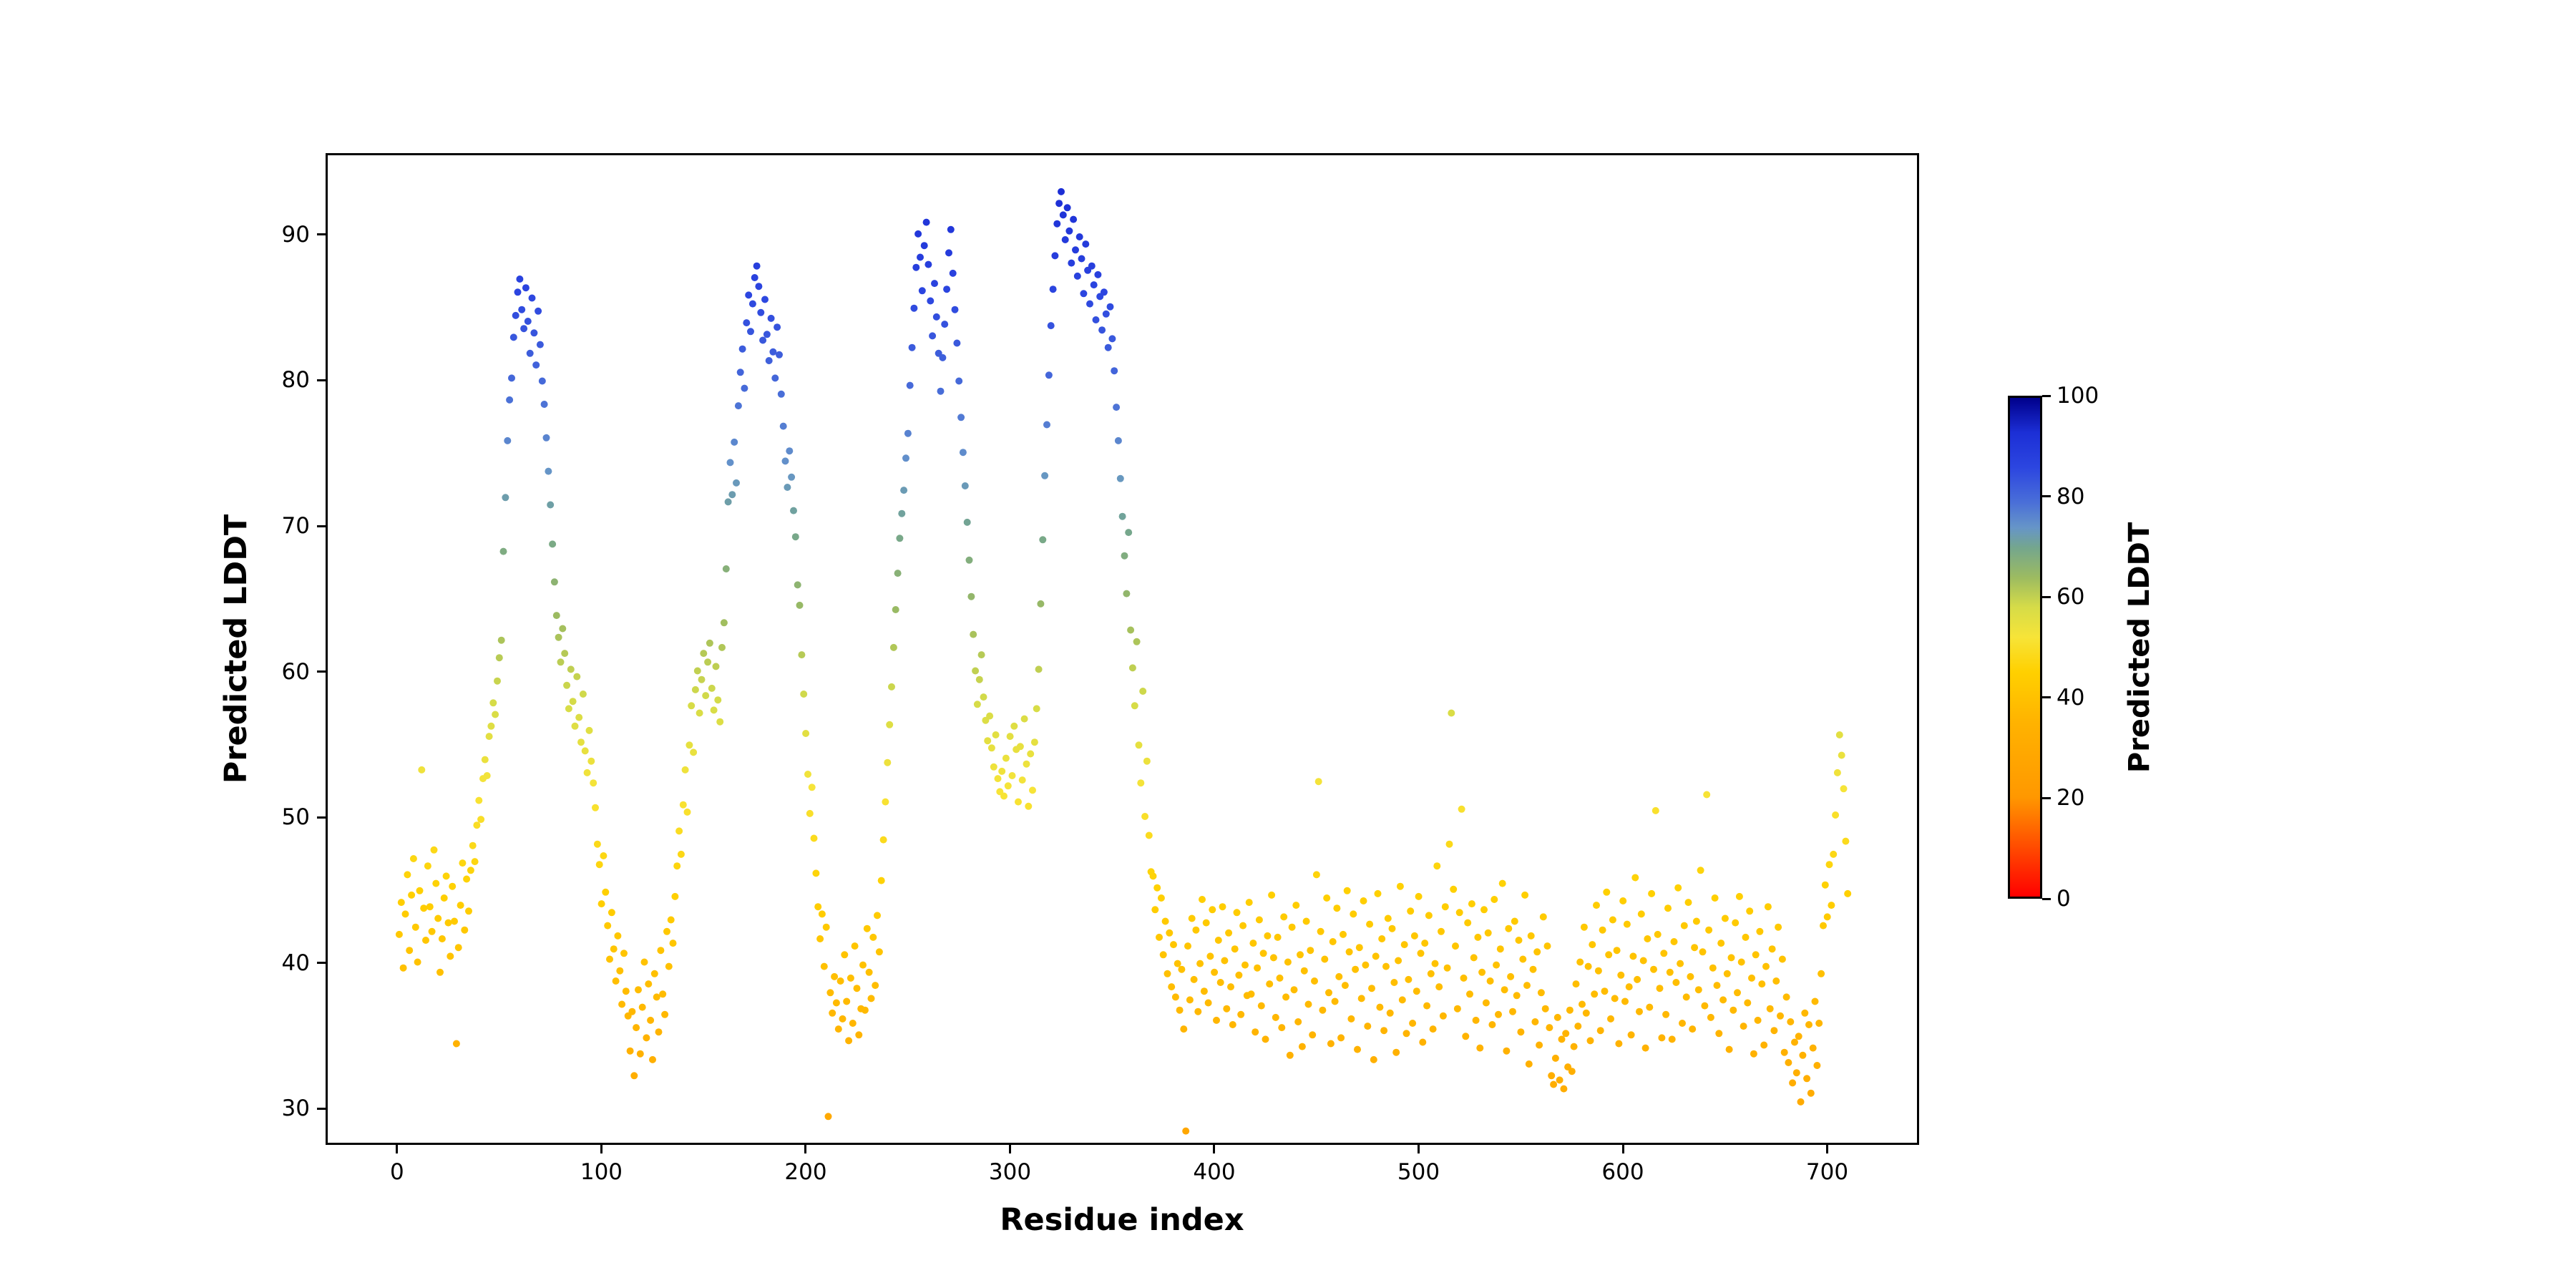  Describe the element at coordinates (2139, 648) in the screenshot. I see `colorbar-label: Predicted LDDT` at that location.